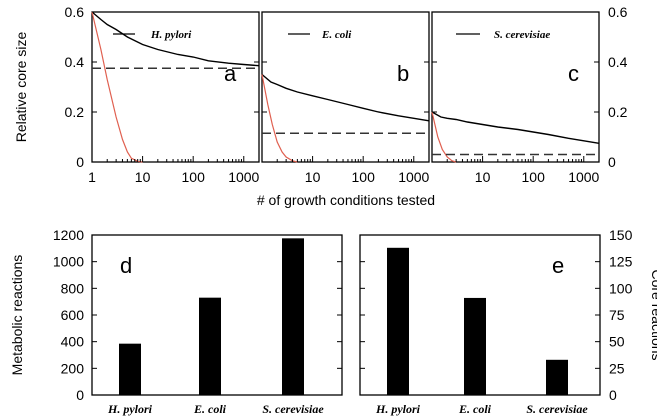 The image size is (657, 418). Describe the element at coordinates (617, 315) in the screenshot. I see `y-tick-label-e: 75` at that location.